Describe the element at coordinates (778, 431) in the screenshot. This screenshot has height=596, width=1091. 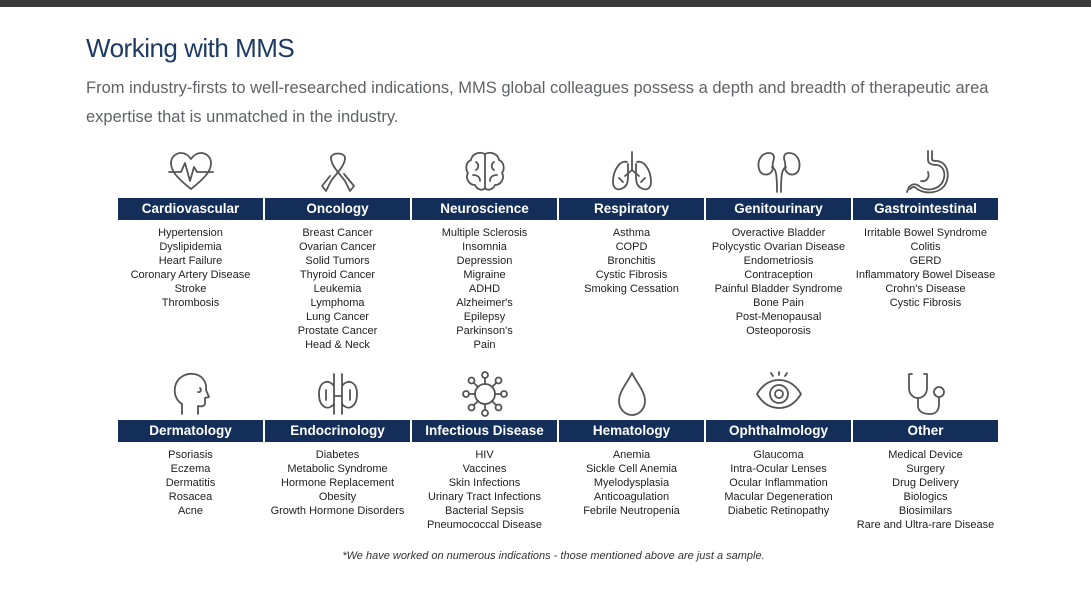
I see `area-title: Ophthalmology` at that location.